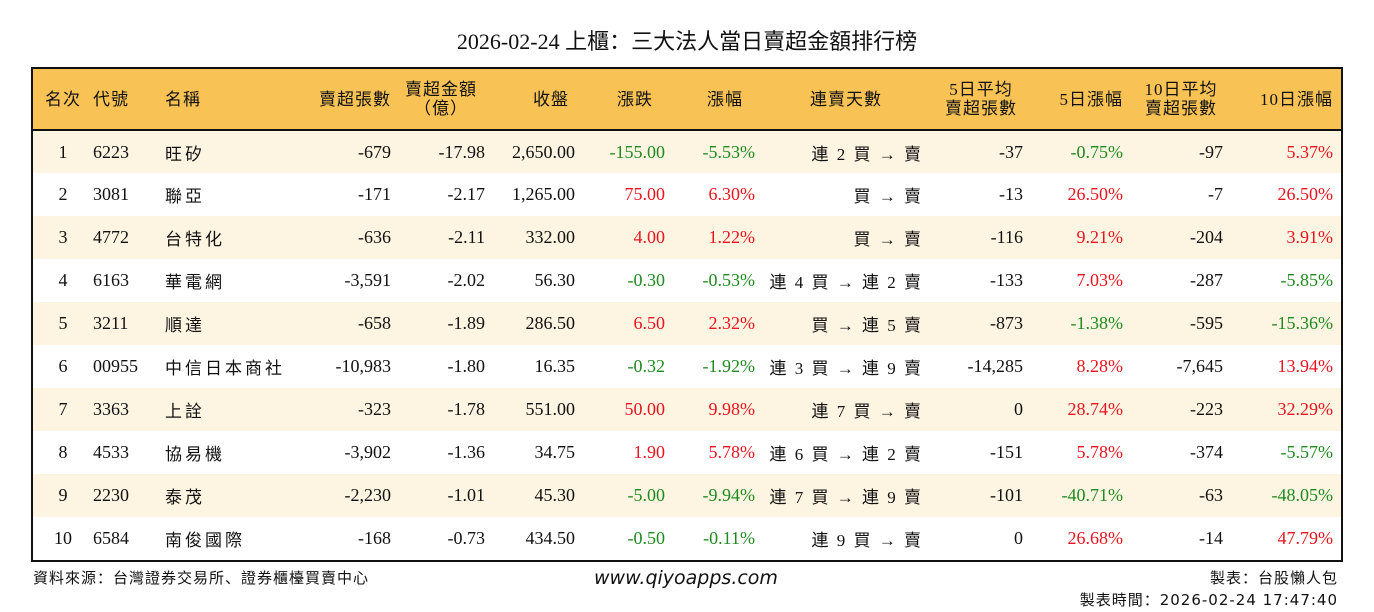  Describe the element at coordinates (729, 151) in the screenshot. I see `cell-change-pct: -5.53%` at that location.